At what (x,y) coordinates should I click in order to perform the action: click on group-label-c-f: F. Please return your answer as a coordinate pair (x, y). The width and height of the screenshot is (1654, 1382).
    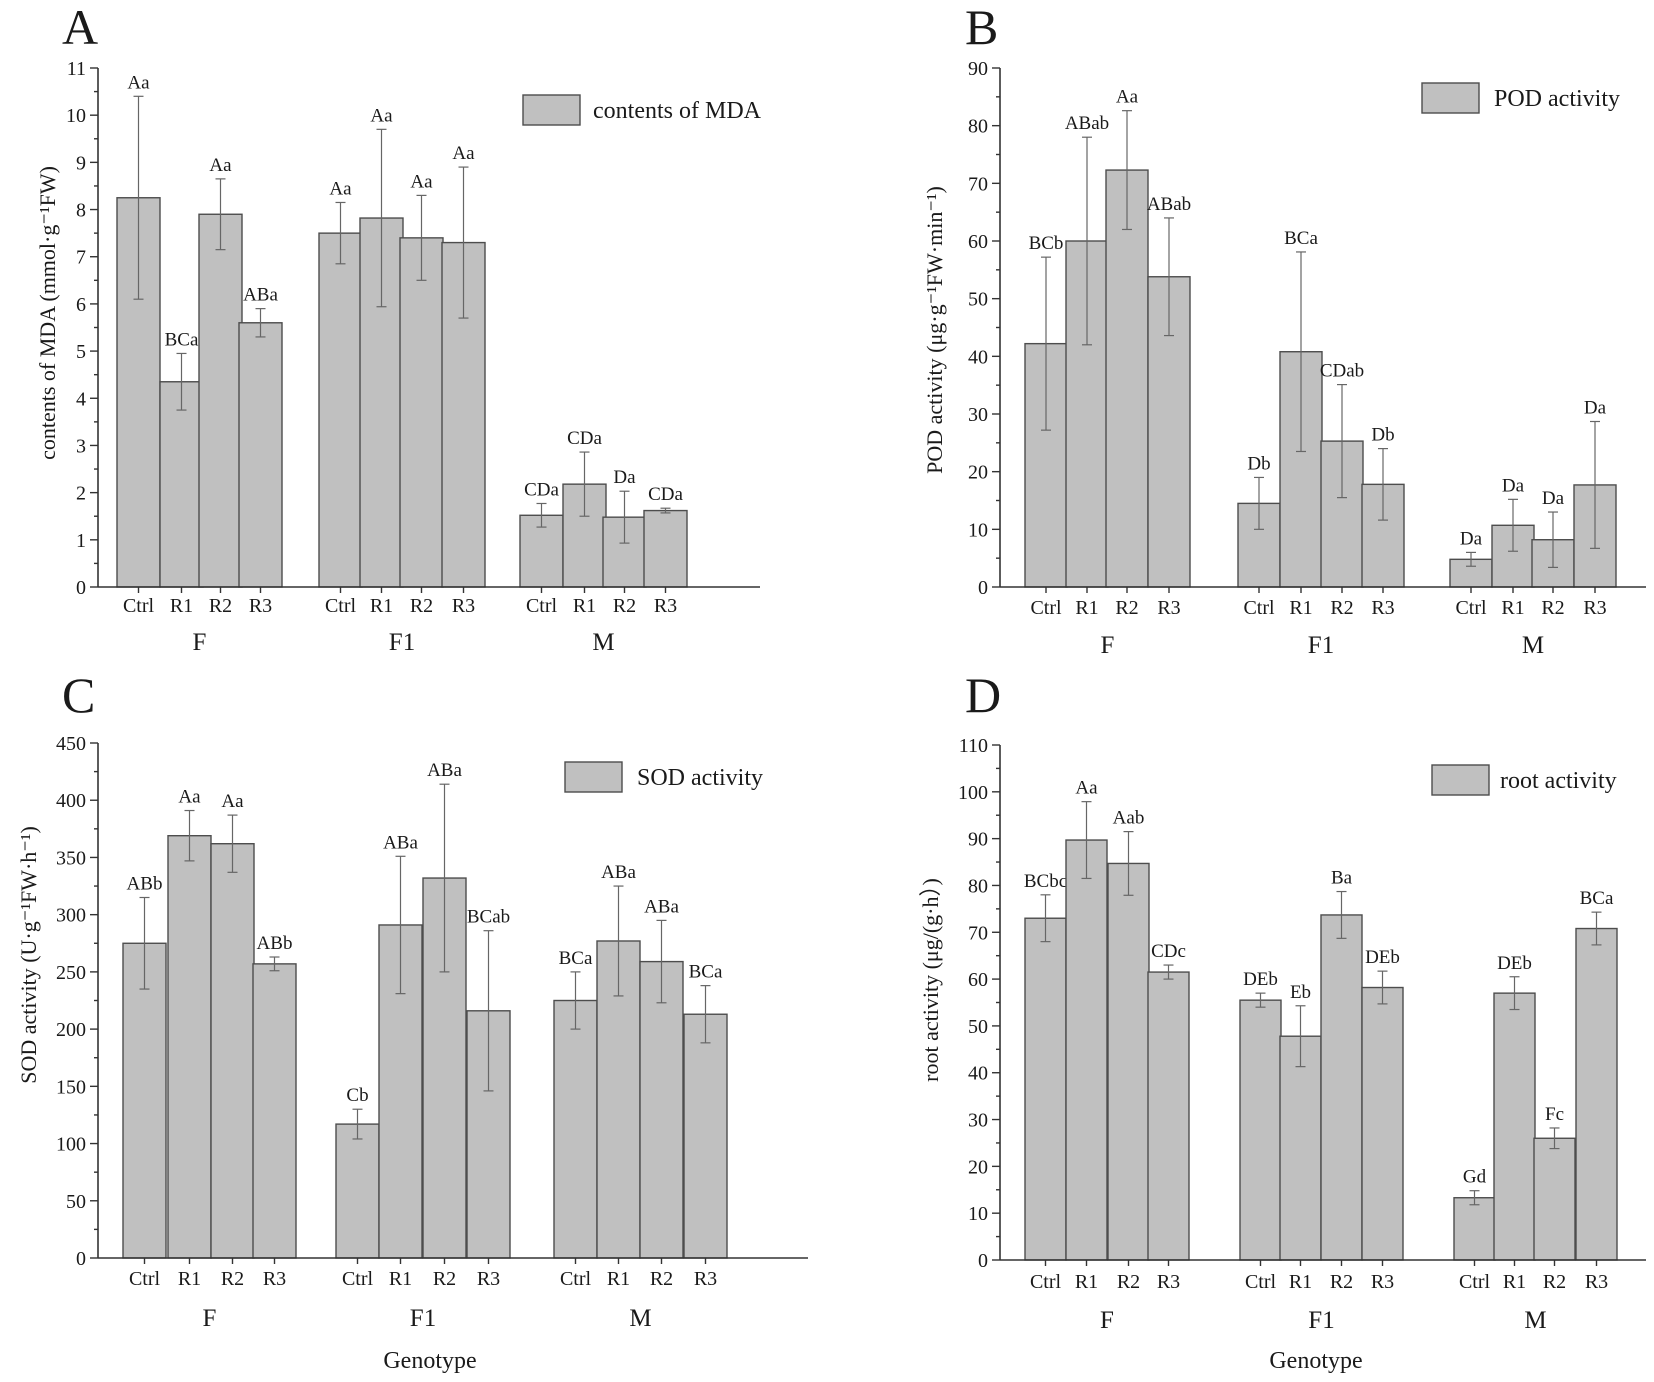
    Looking at the image, I should click on (210, 1318).